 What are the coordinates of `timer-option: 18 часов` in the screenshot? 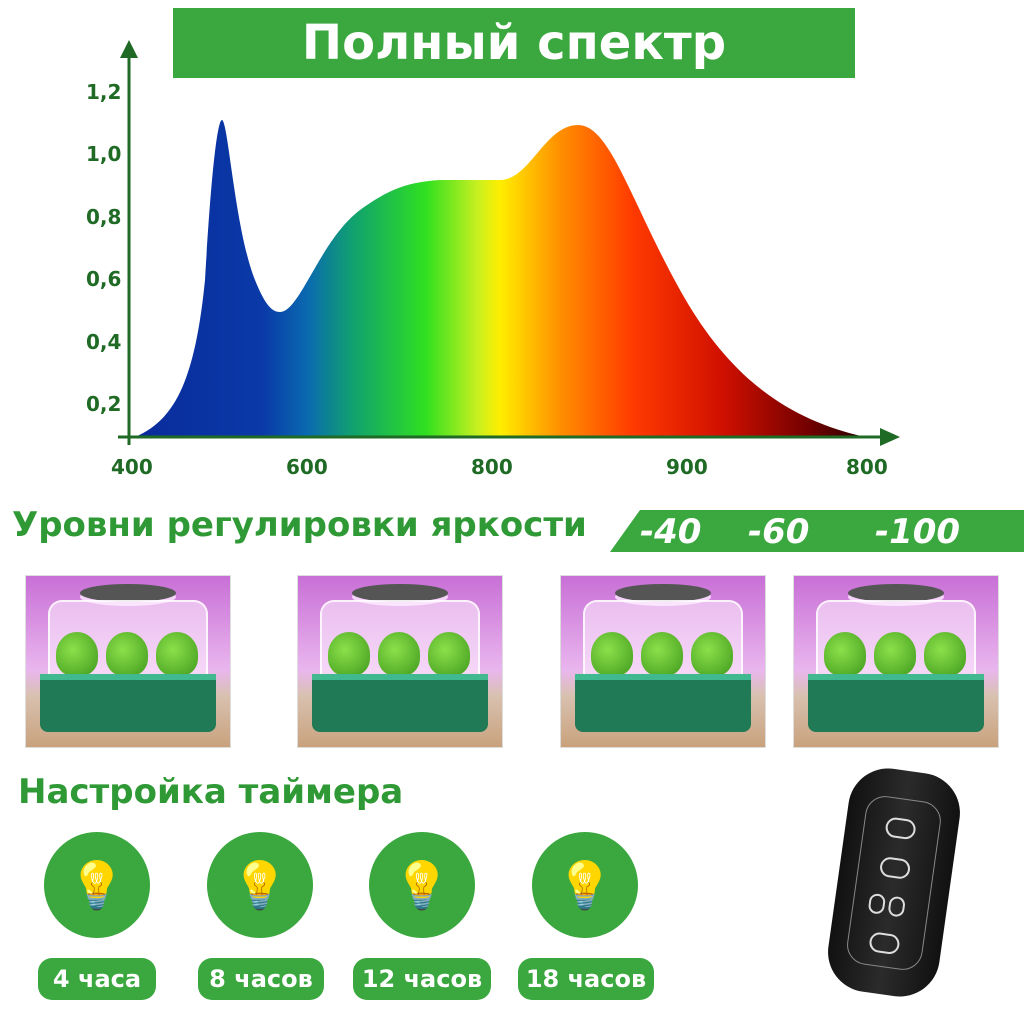 It's located at (586, 979).